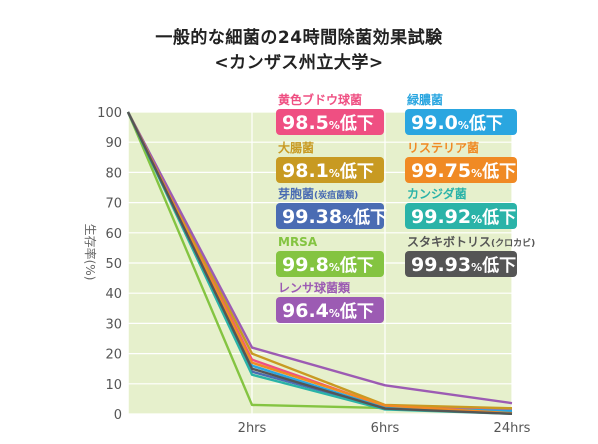 The image size is (598, 444). Describe the element at coordinates (314, 287) in the screenshot. I see `legend-label: レンサ球菌類` at that location.